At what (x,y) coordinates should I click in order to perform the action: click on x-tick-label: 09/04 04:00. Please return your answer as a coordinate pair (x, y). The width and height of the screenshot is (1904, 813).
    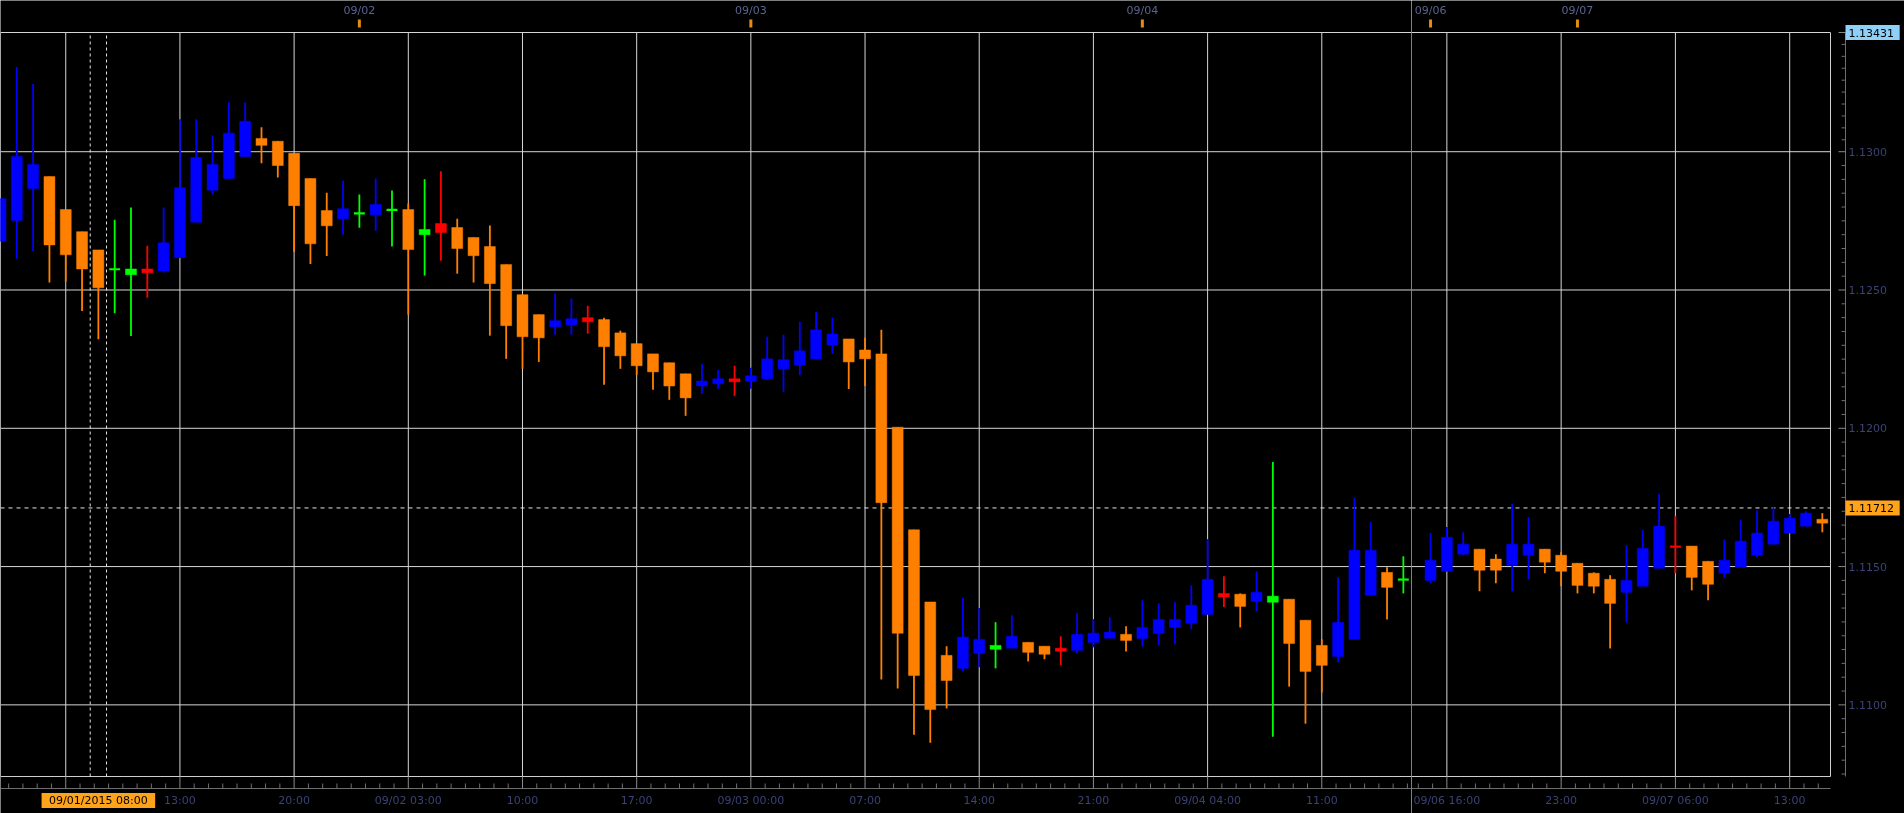
    Looking at the image, I should click on (1208, 800).